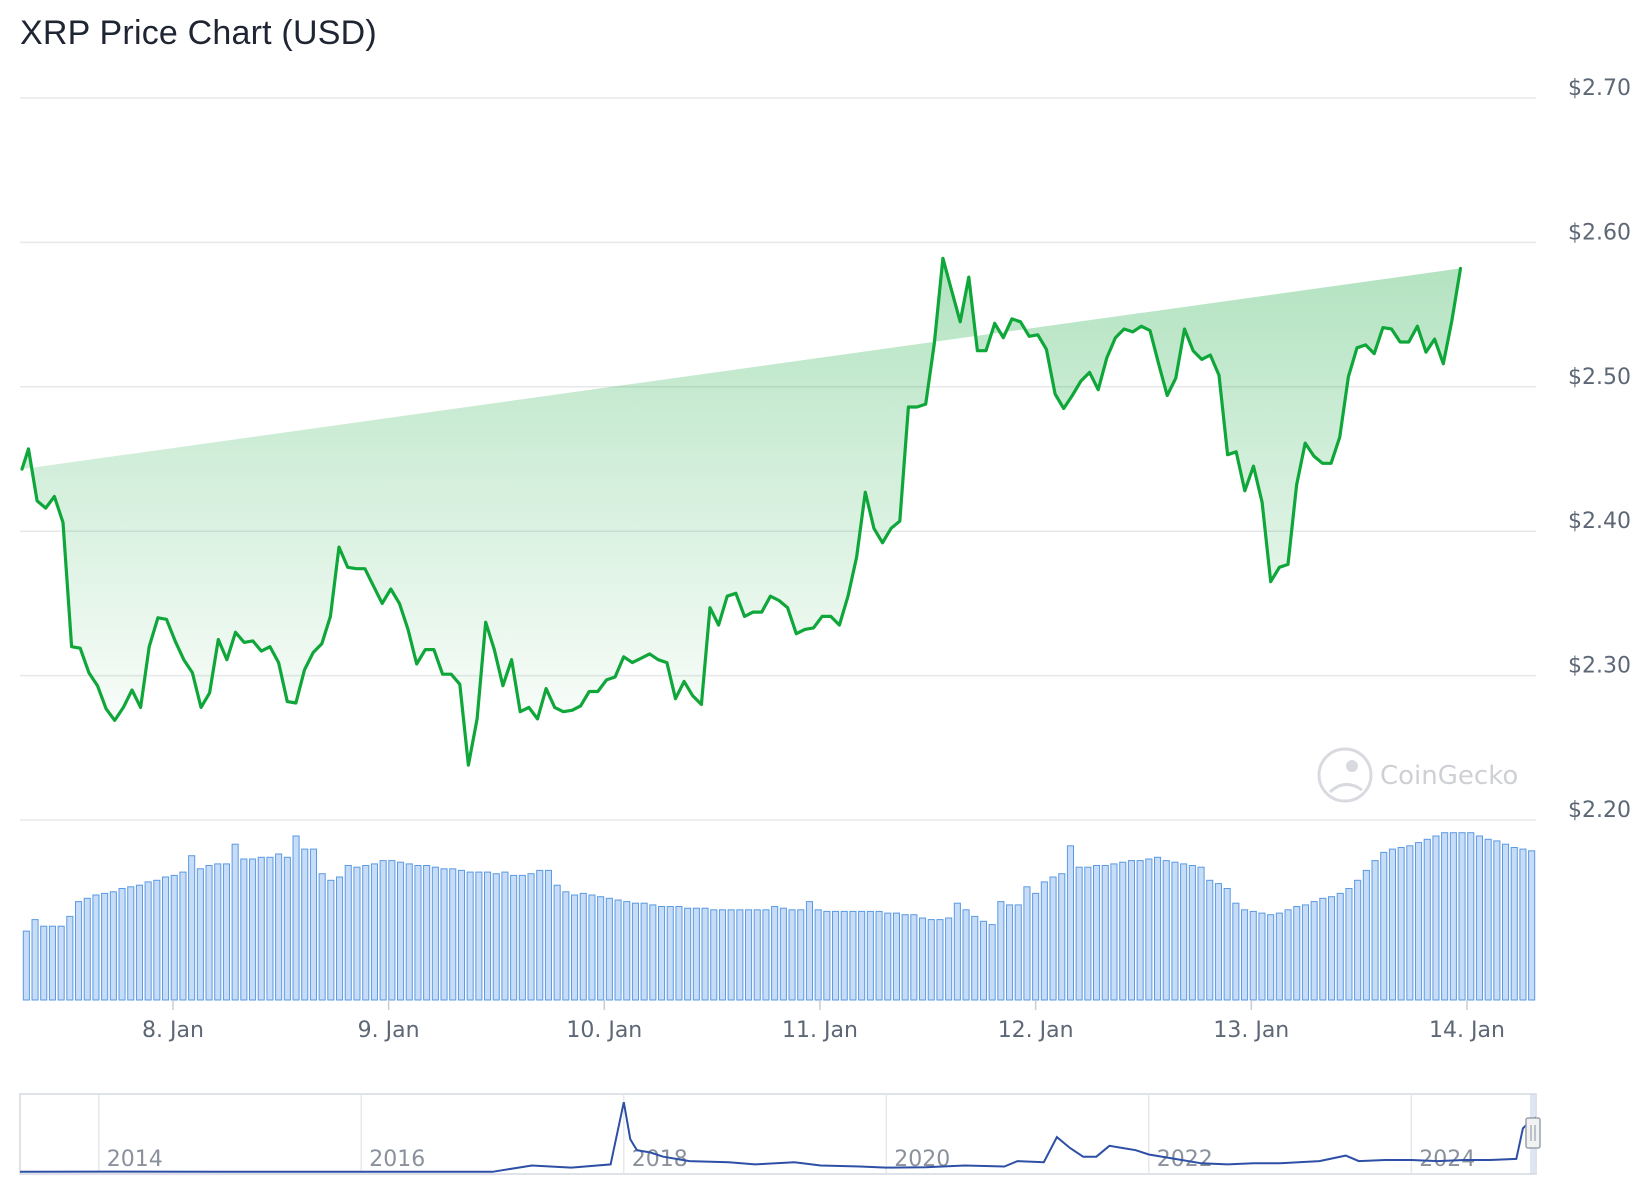  Describe the element at coordinates (397, 1159) in the screenshot. I see `navigator-year-label: 2016` at that location.